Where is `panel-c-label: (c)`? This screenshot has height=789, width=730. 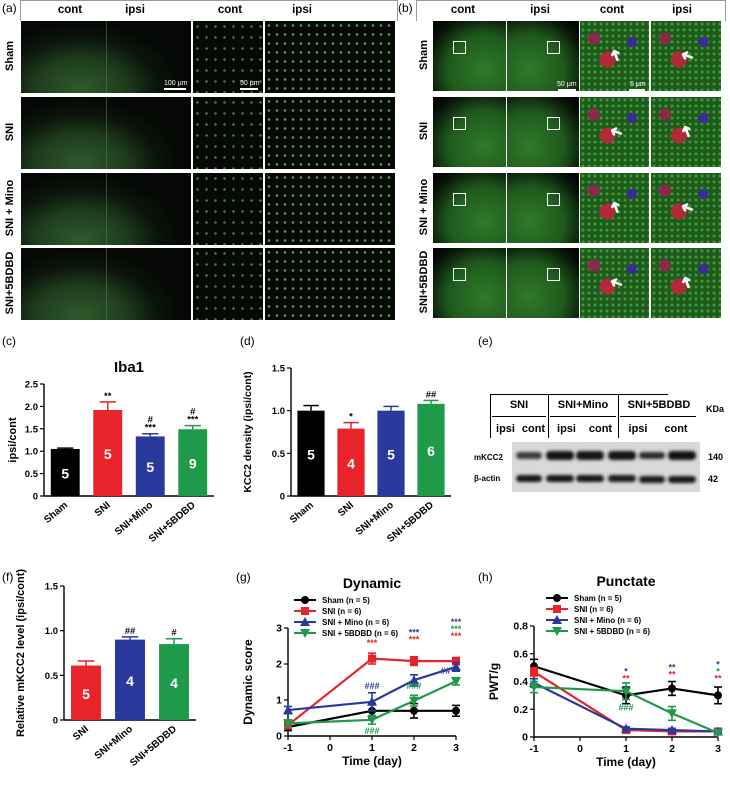
panel-c-label: (c) is located at coordinates (9, 341).